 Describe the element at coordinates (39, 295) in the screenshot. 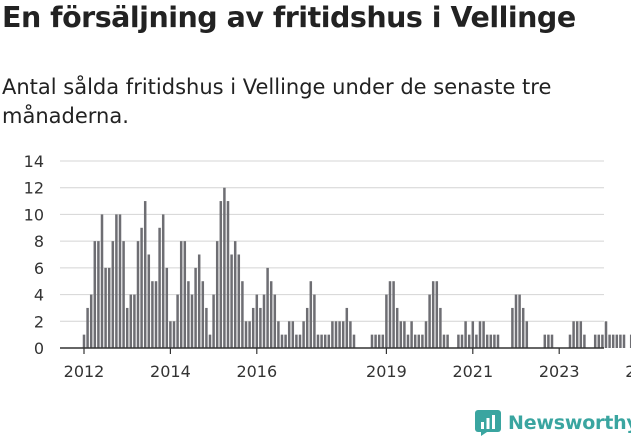

I see `y-tick-label: 4` at that location.